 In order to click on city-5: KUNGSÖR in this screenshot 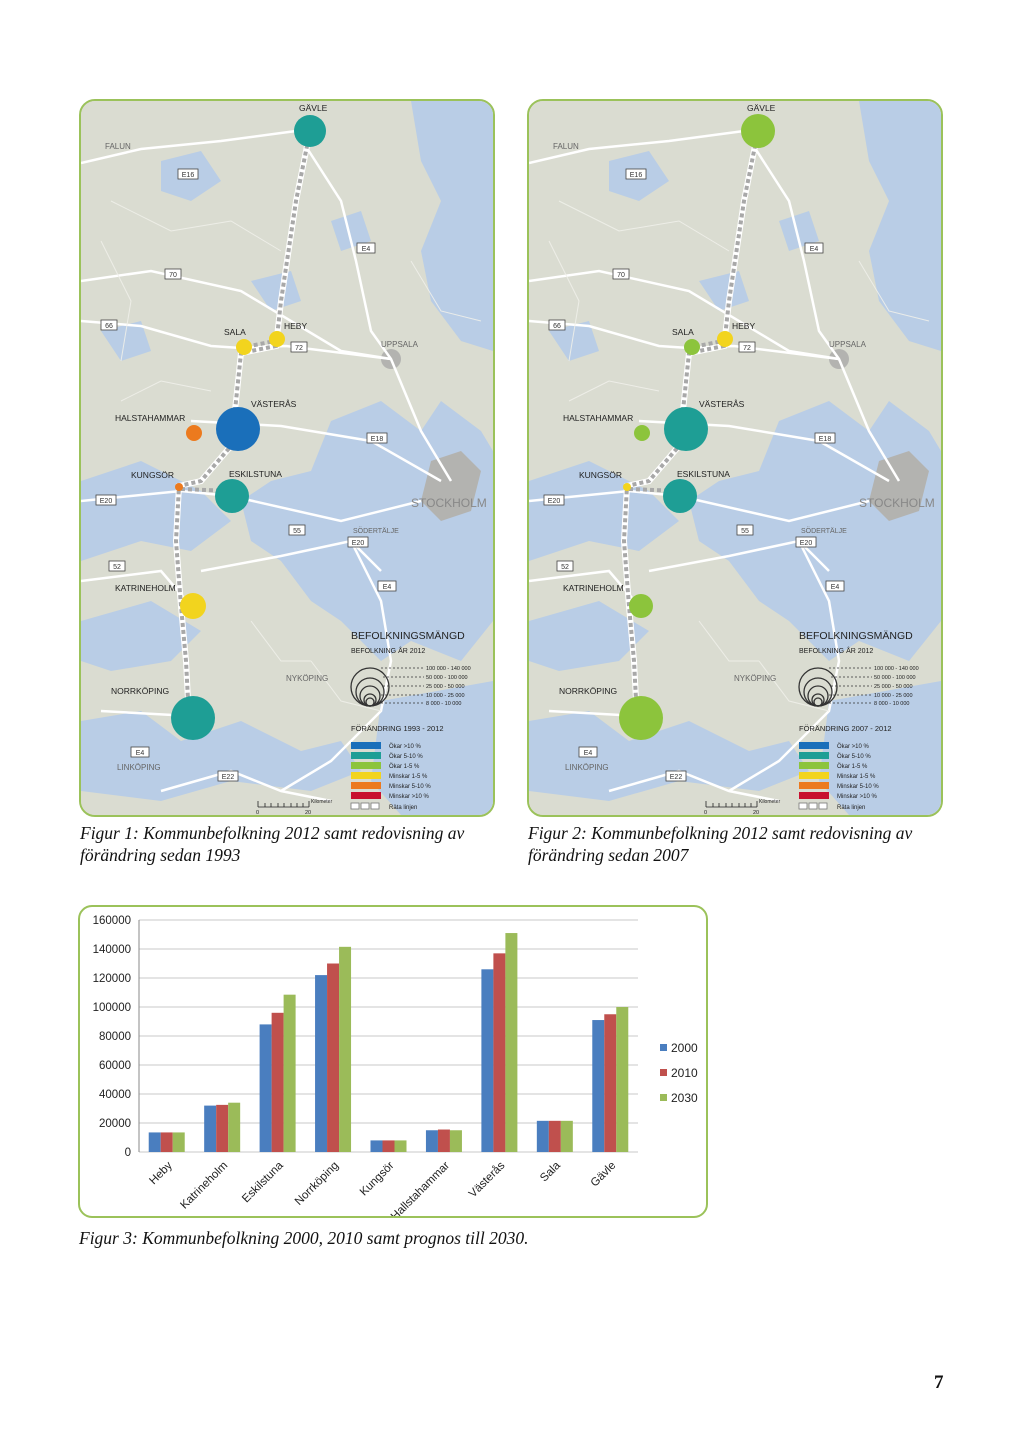, I will do `click(157, 480)`.